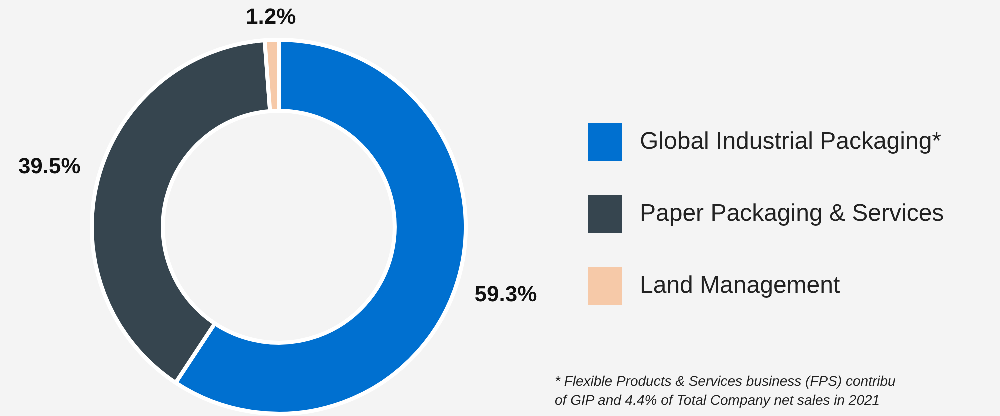  What do you see at coordinates (49, 165) in the screenshot?
I see `data-label: 39.5%` at bounding box center [49, 165].